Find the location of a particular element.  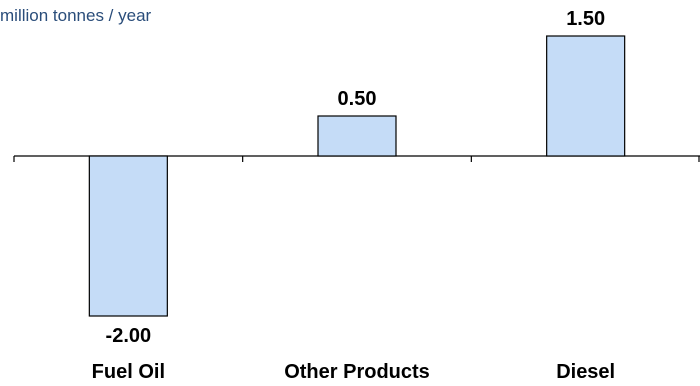

bar-diesel is located at coordinates (586, 96).